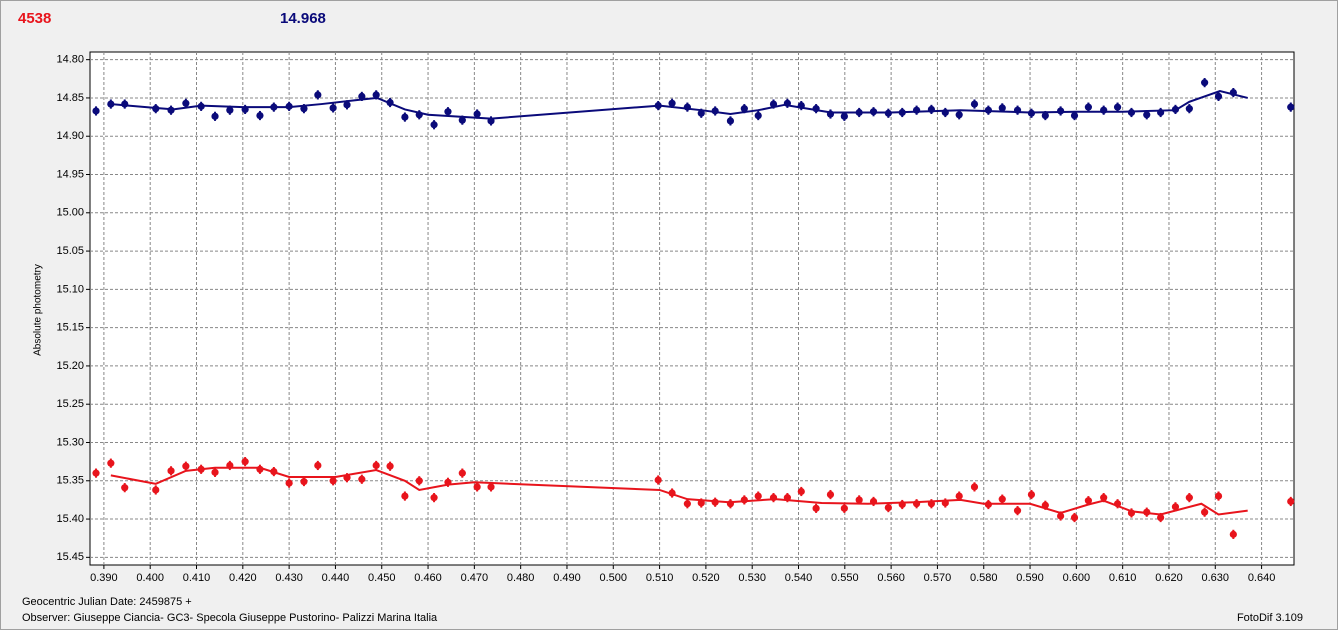  Describe the element at coordinates (70, 60) in the screenshot. I see `y-tick-label: 14.80` at that location.